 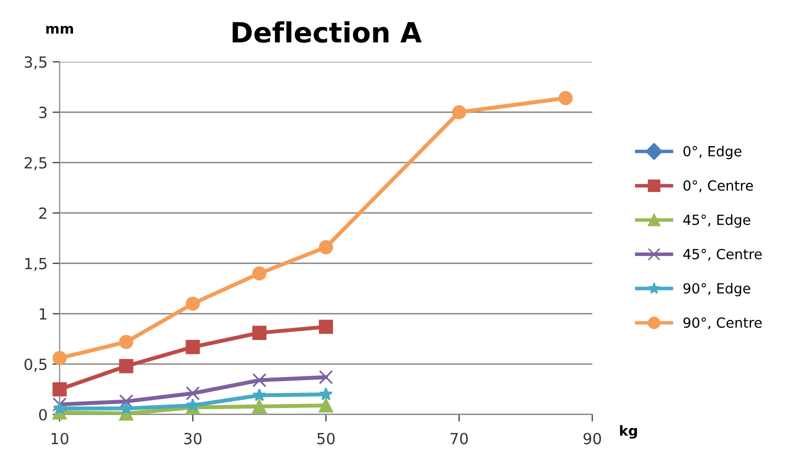 What do you see at coordinates (459, 438) in the screenshot?
I see `x-tick-label: 70` at bounding box center [459, 438].